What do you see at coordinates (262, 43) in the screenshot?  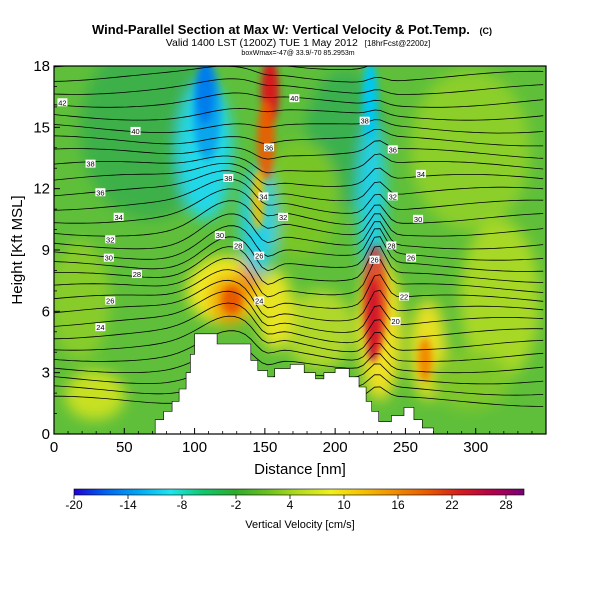 I see `chart-subtitle-text: Valid 1400 LST (1200Z) TUE 1 May 2012` at bounding box center [262, 43].